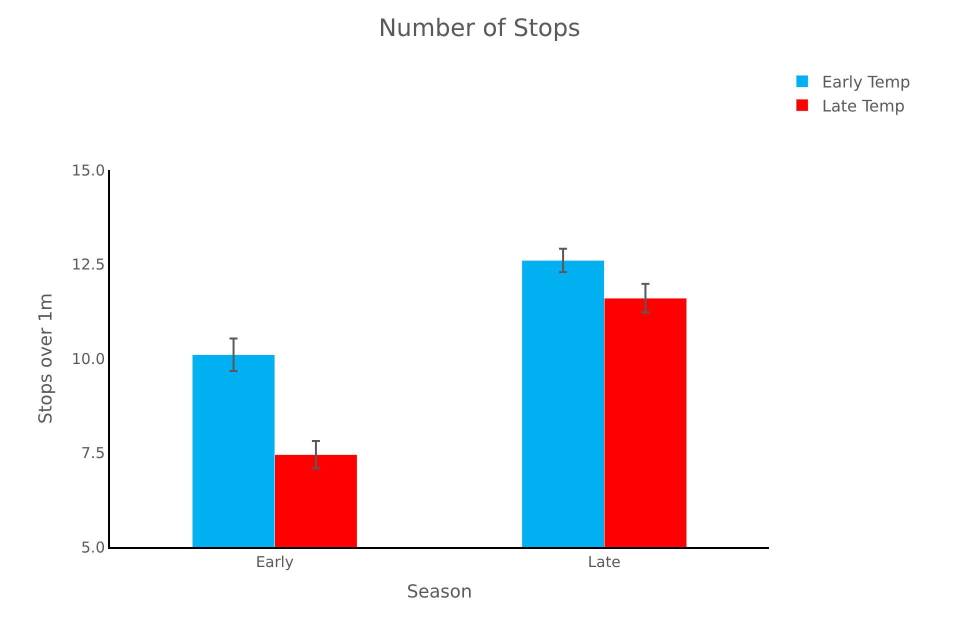  I want to click on legend-label: Early Temp, so click(866, 82).